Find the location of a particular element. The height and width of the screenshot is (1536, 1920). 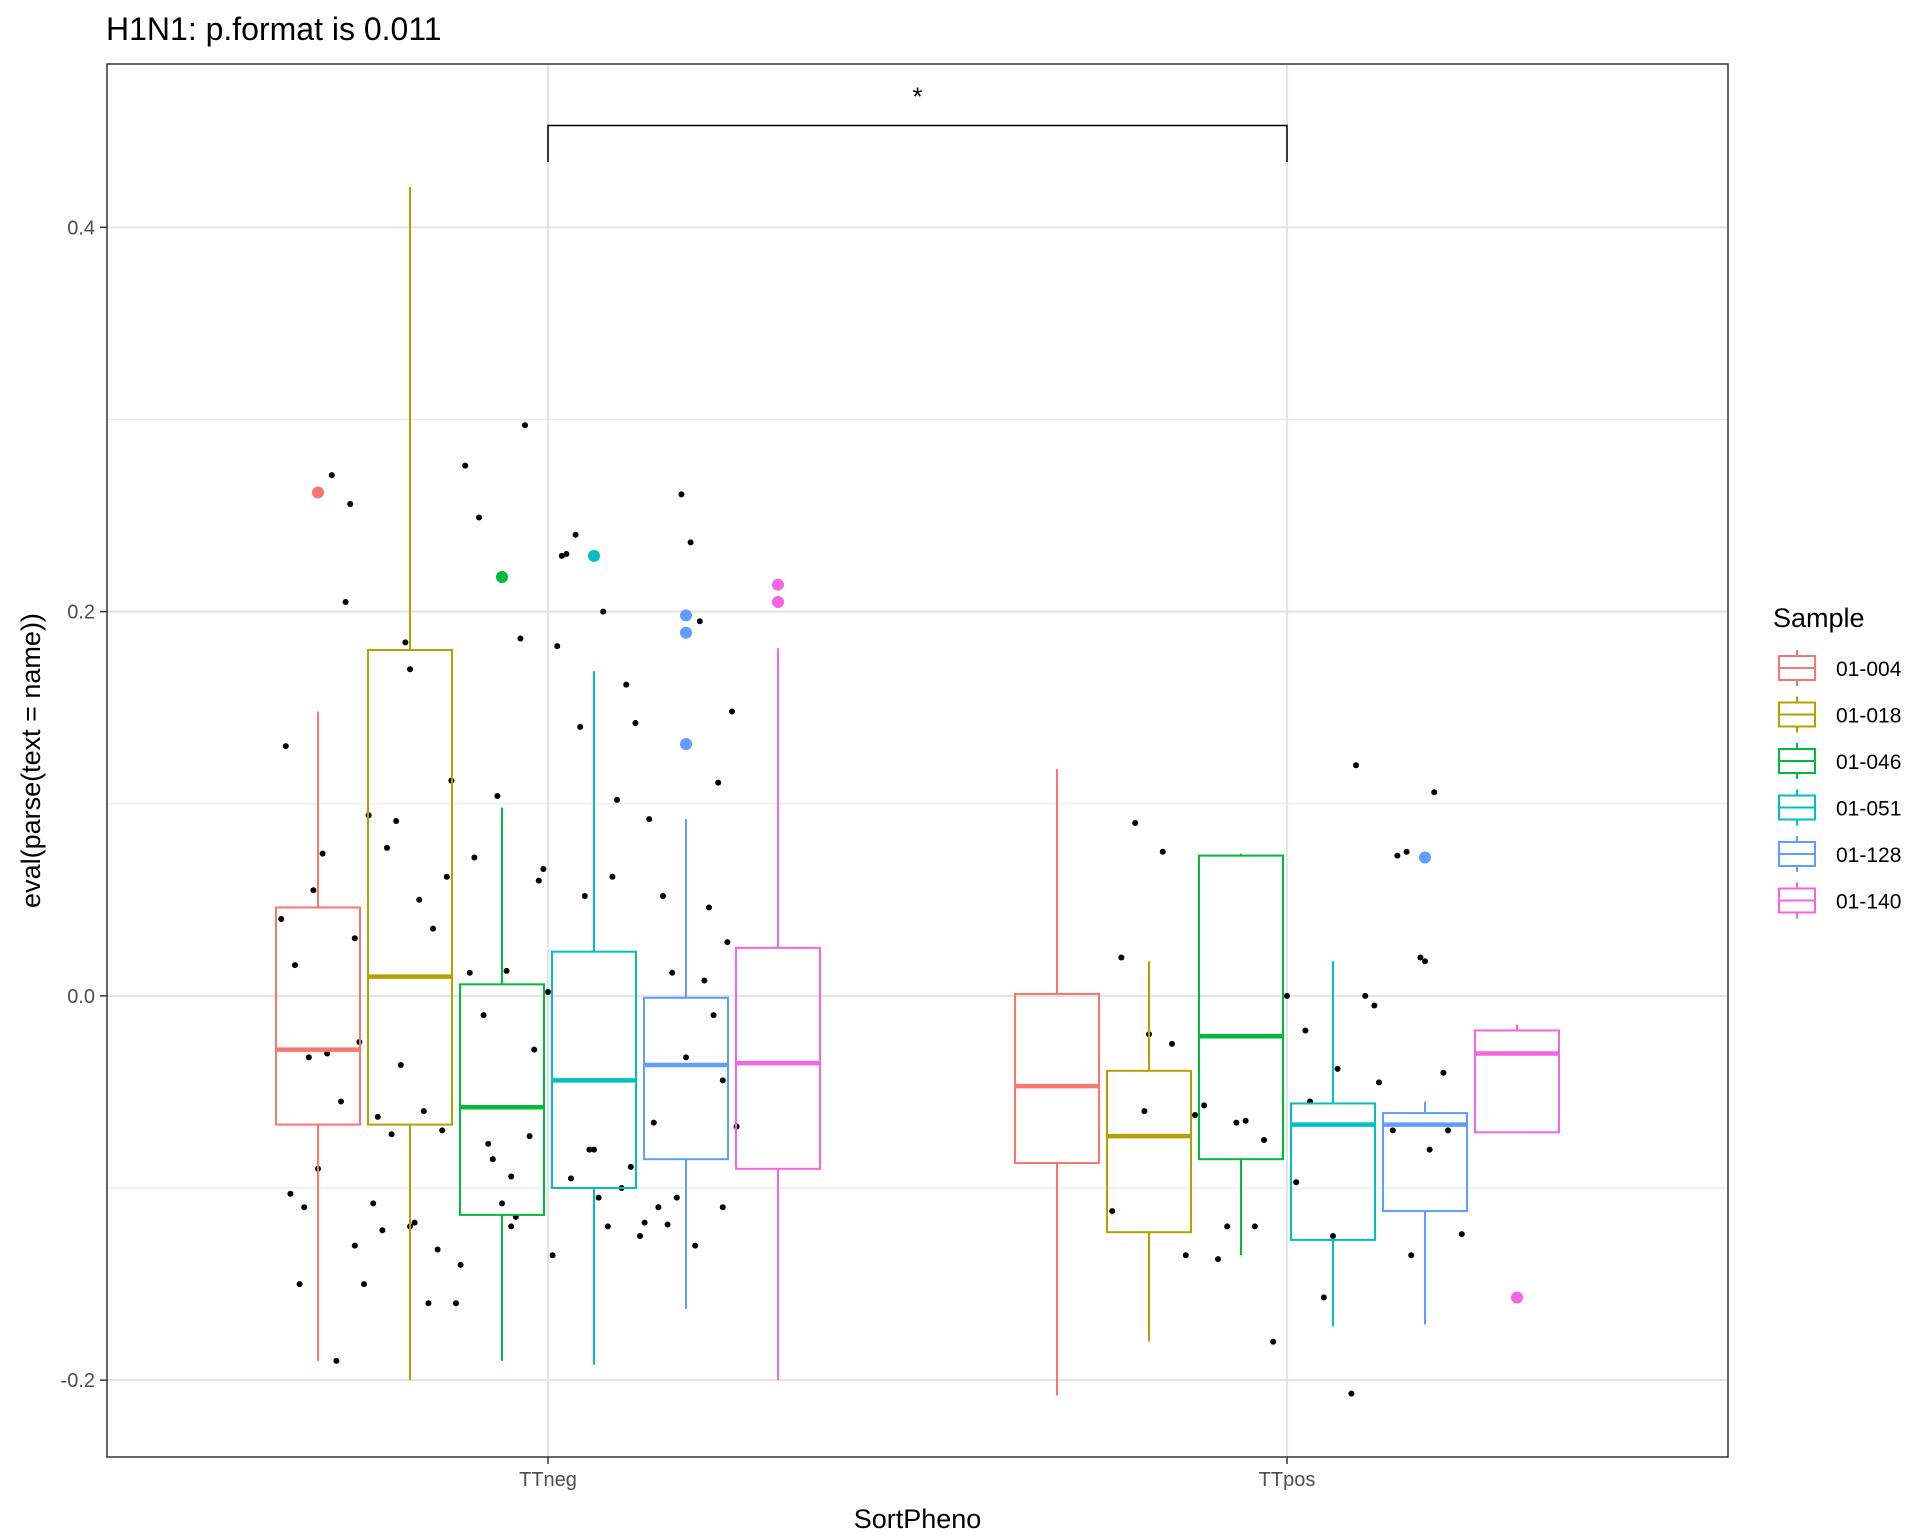

x-axis-title: SortPheno is located at coordinates (918, 1519).